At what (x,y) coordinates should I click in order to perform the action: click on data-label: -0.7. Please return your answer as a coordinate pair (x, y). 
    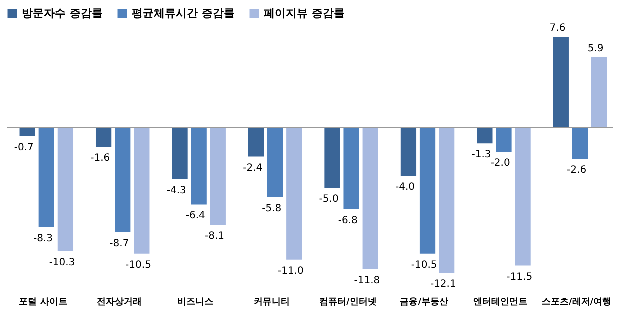
    Looking at the image, I should click on (24, 148).